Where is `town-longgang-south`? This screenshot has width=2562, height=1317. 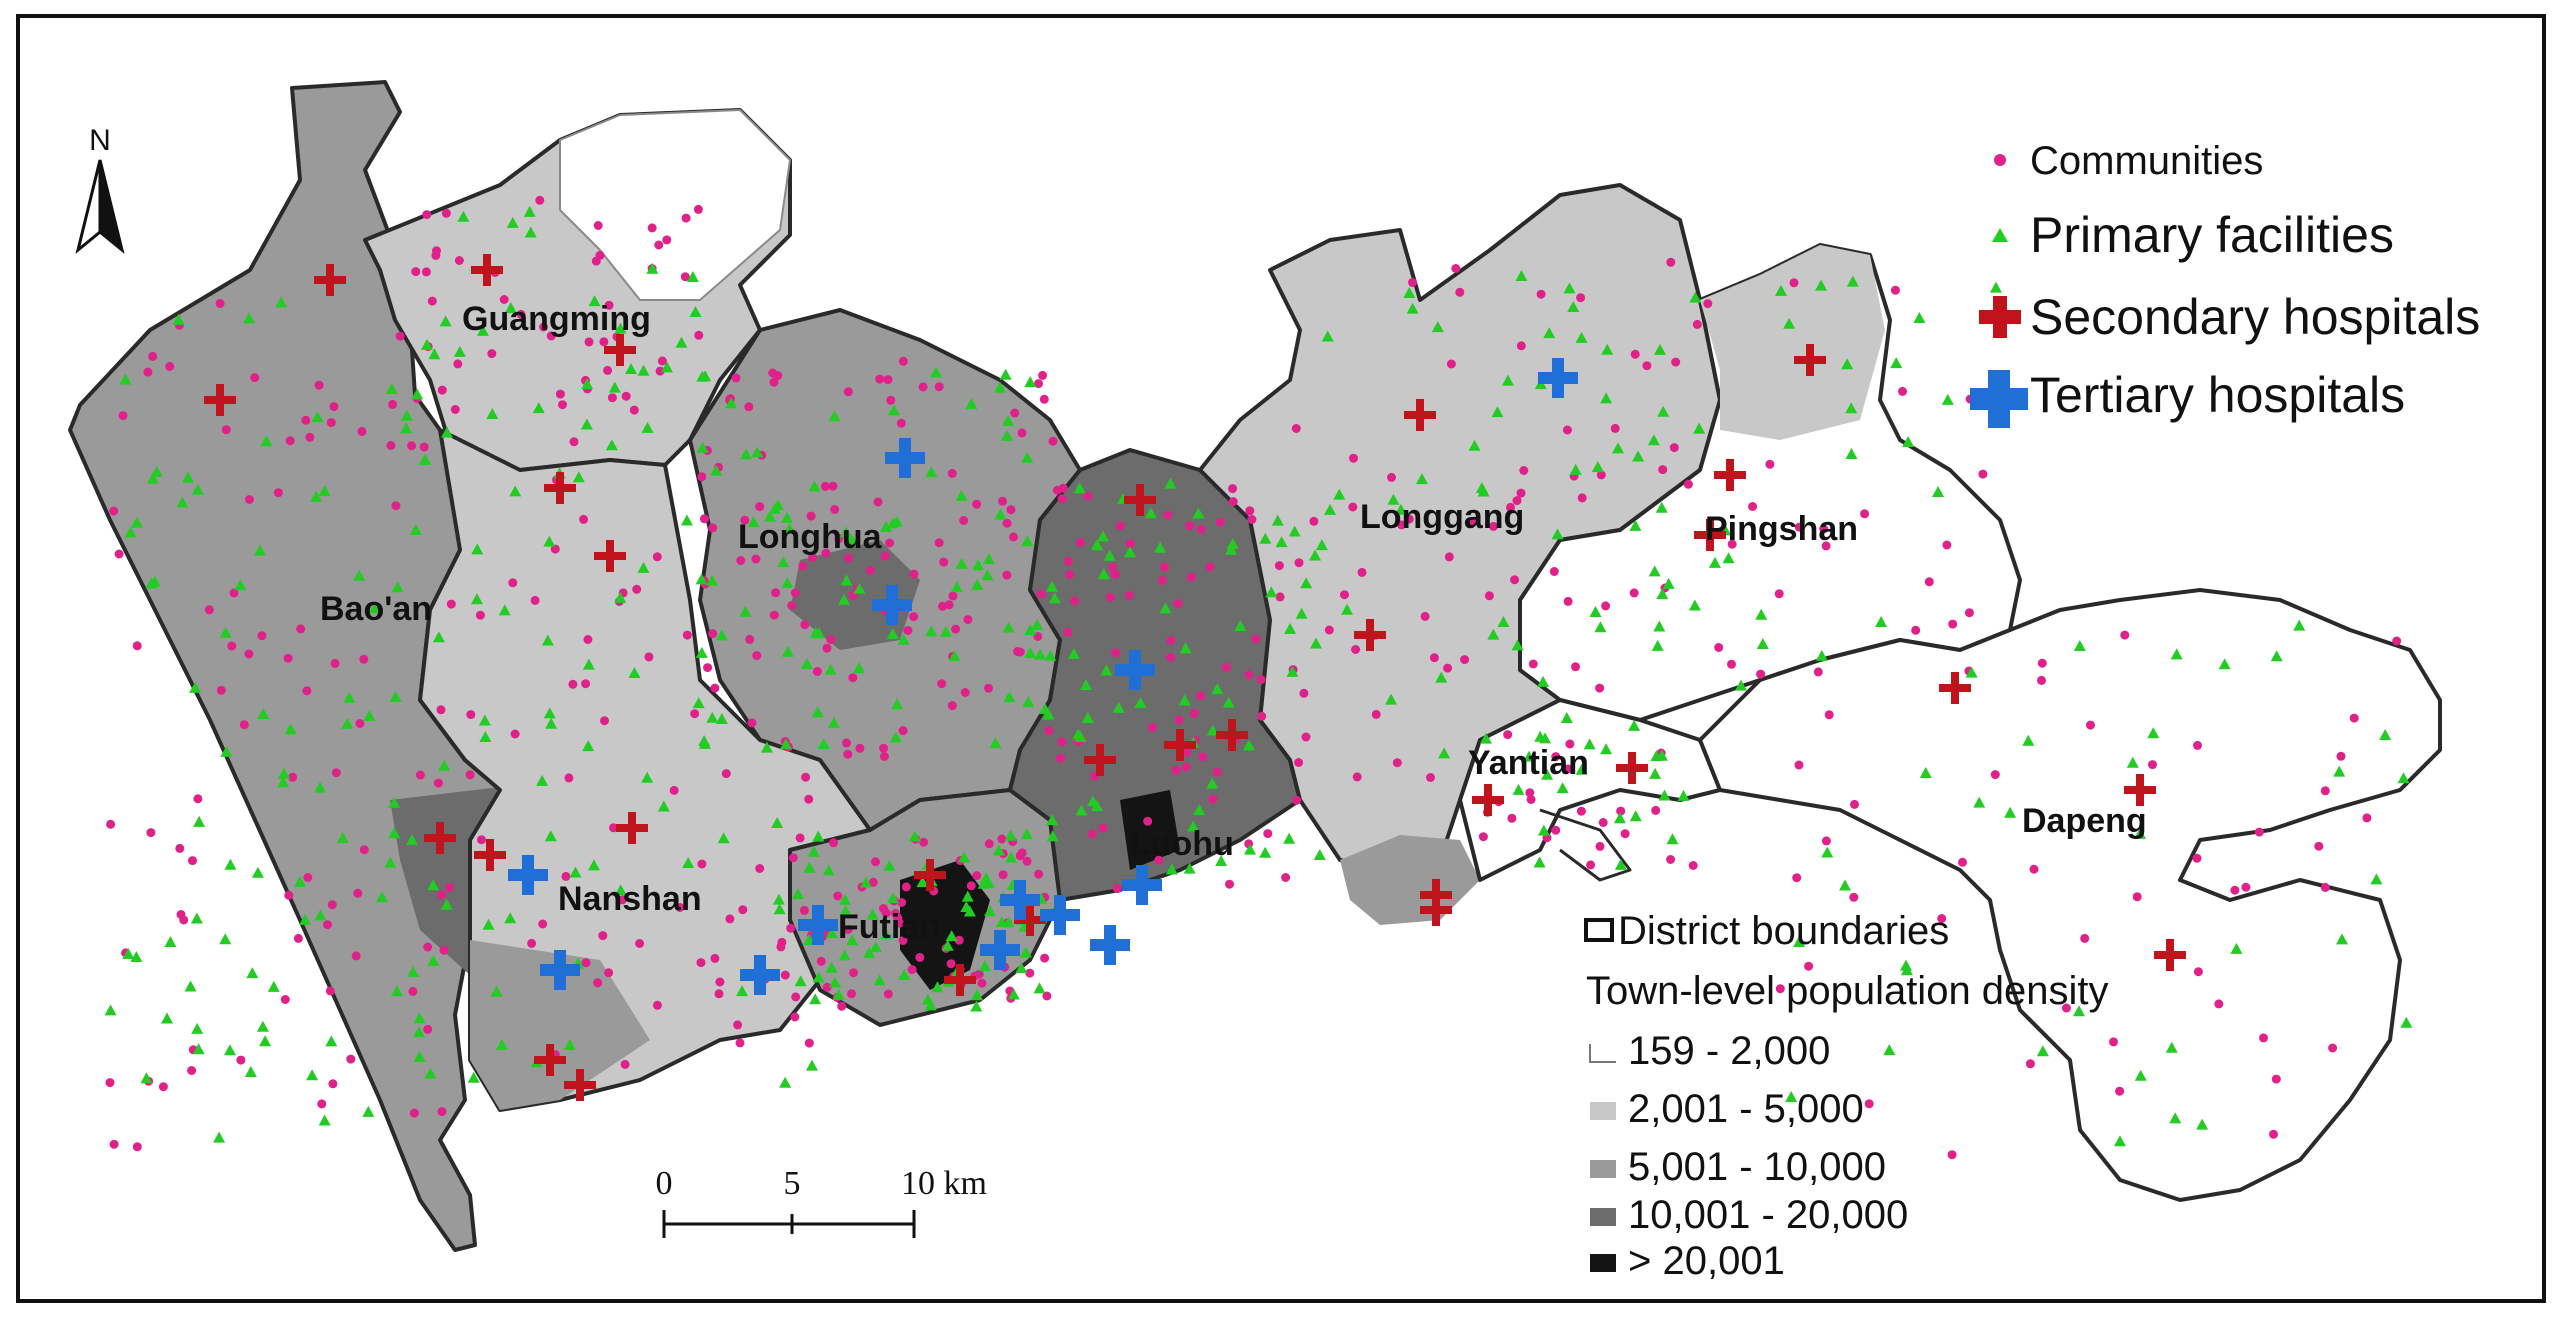 town-longgang-south is located at coordinates (1410, 880).